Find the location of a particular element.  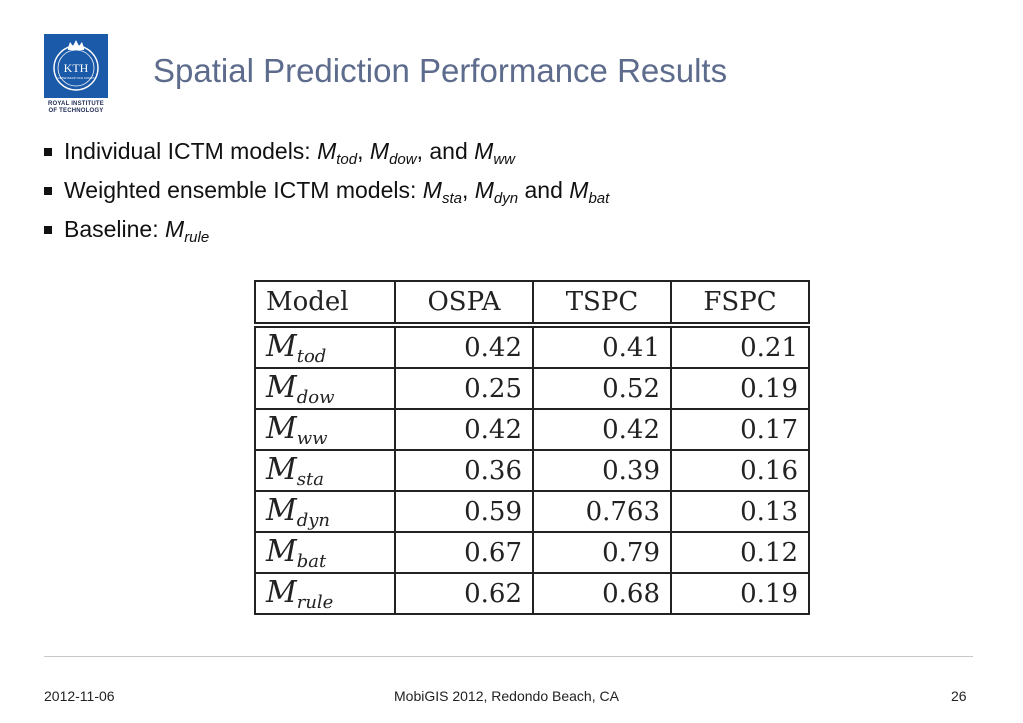

model-cell: Mbat is located at coordinates (325, 552).